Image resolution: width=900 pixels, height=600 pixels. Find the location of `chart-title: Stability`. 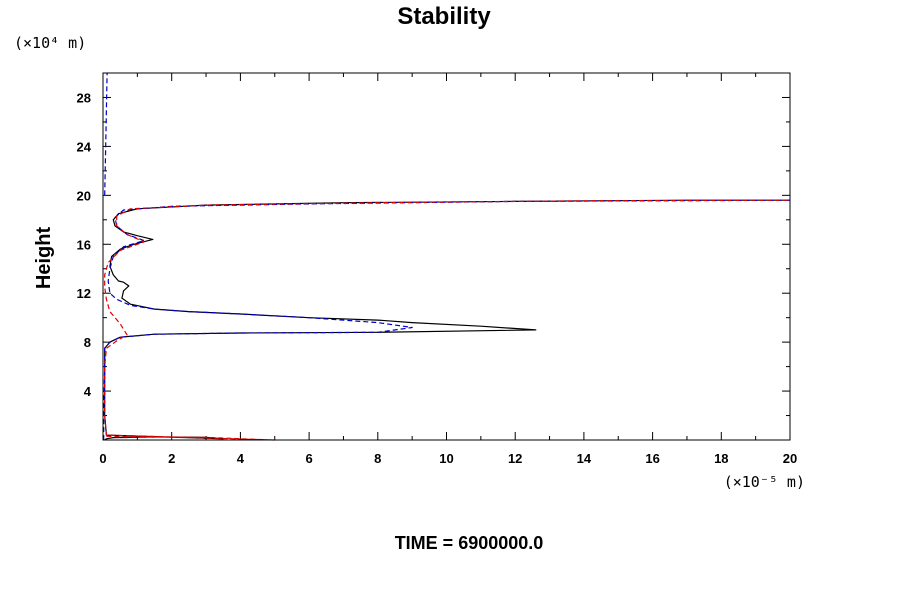

chart-title: Stability is located at coordinates (444, 16).